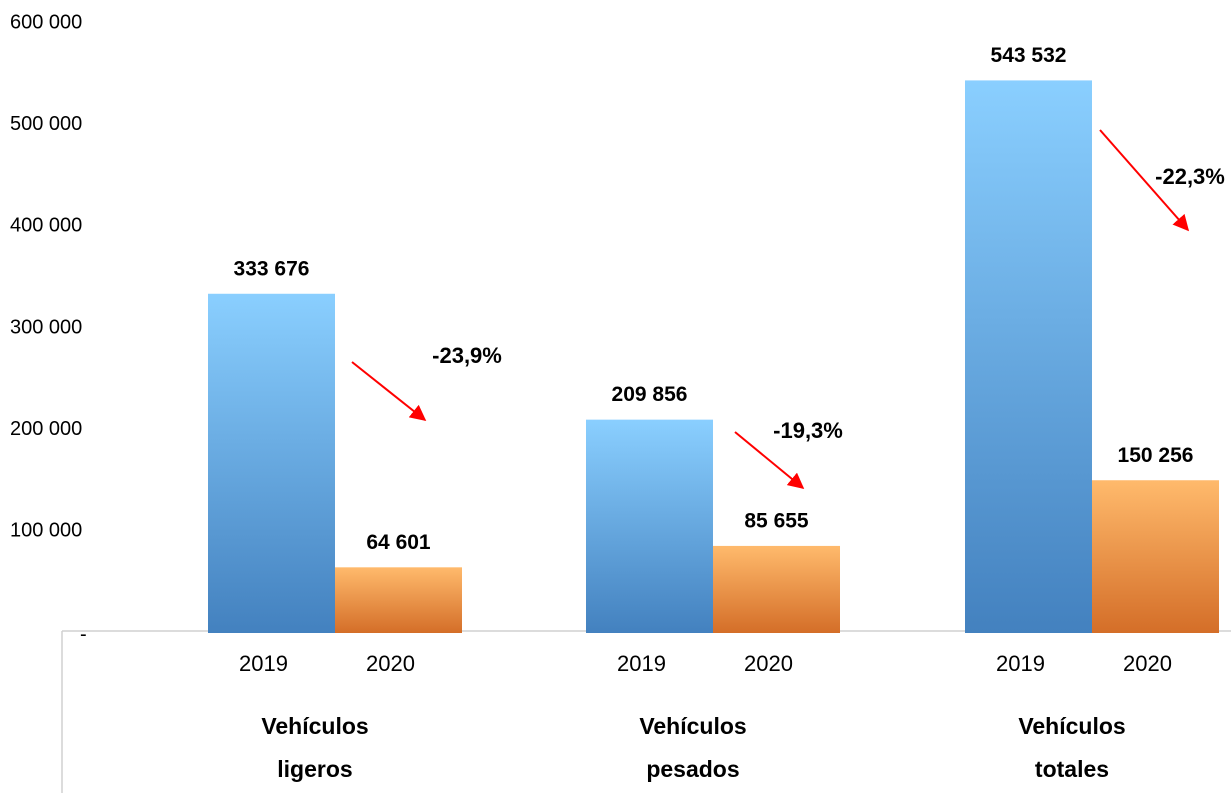 This screenshot has height=793, width=1231. What do you see at coordinates (1190, 176) in the screenshot?
I see `annotation: -22,3%` at bounding box center [1190, 176].